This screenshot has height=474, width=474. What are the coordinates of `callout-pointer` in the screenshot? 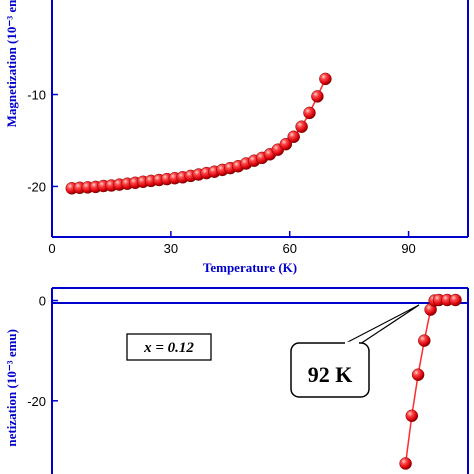 It's located at (381, 324).